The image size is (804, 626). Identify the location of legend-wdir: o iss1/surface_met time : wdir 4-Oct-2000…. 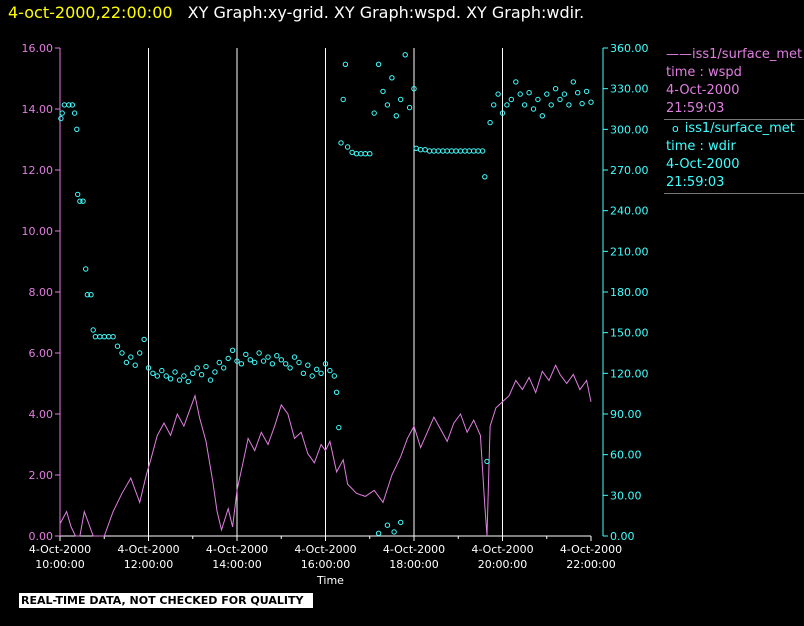
(734, 157).